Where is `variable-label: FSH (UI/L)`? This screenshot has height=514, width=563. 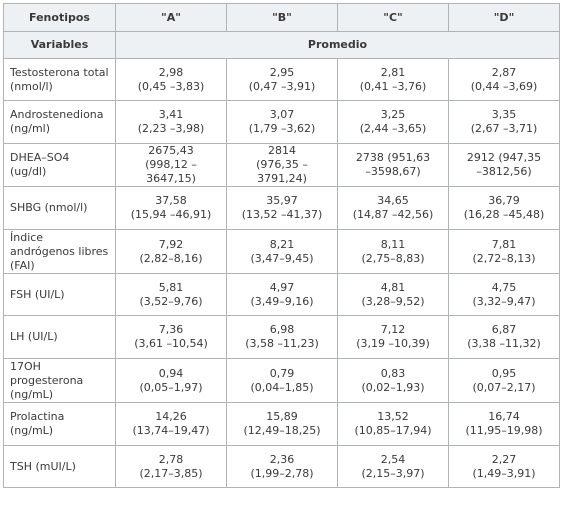 variable-label: FSH (UI/L) is located at coordinates (59, 294).